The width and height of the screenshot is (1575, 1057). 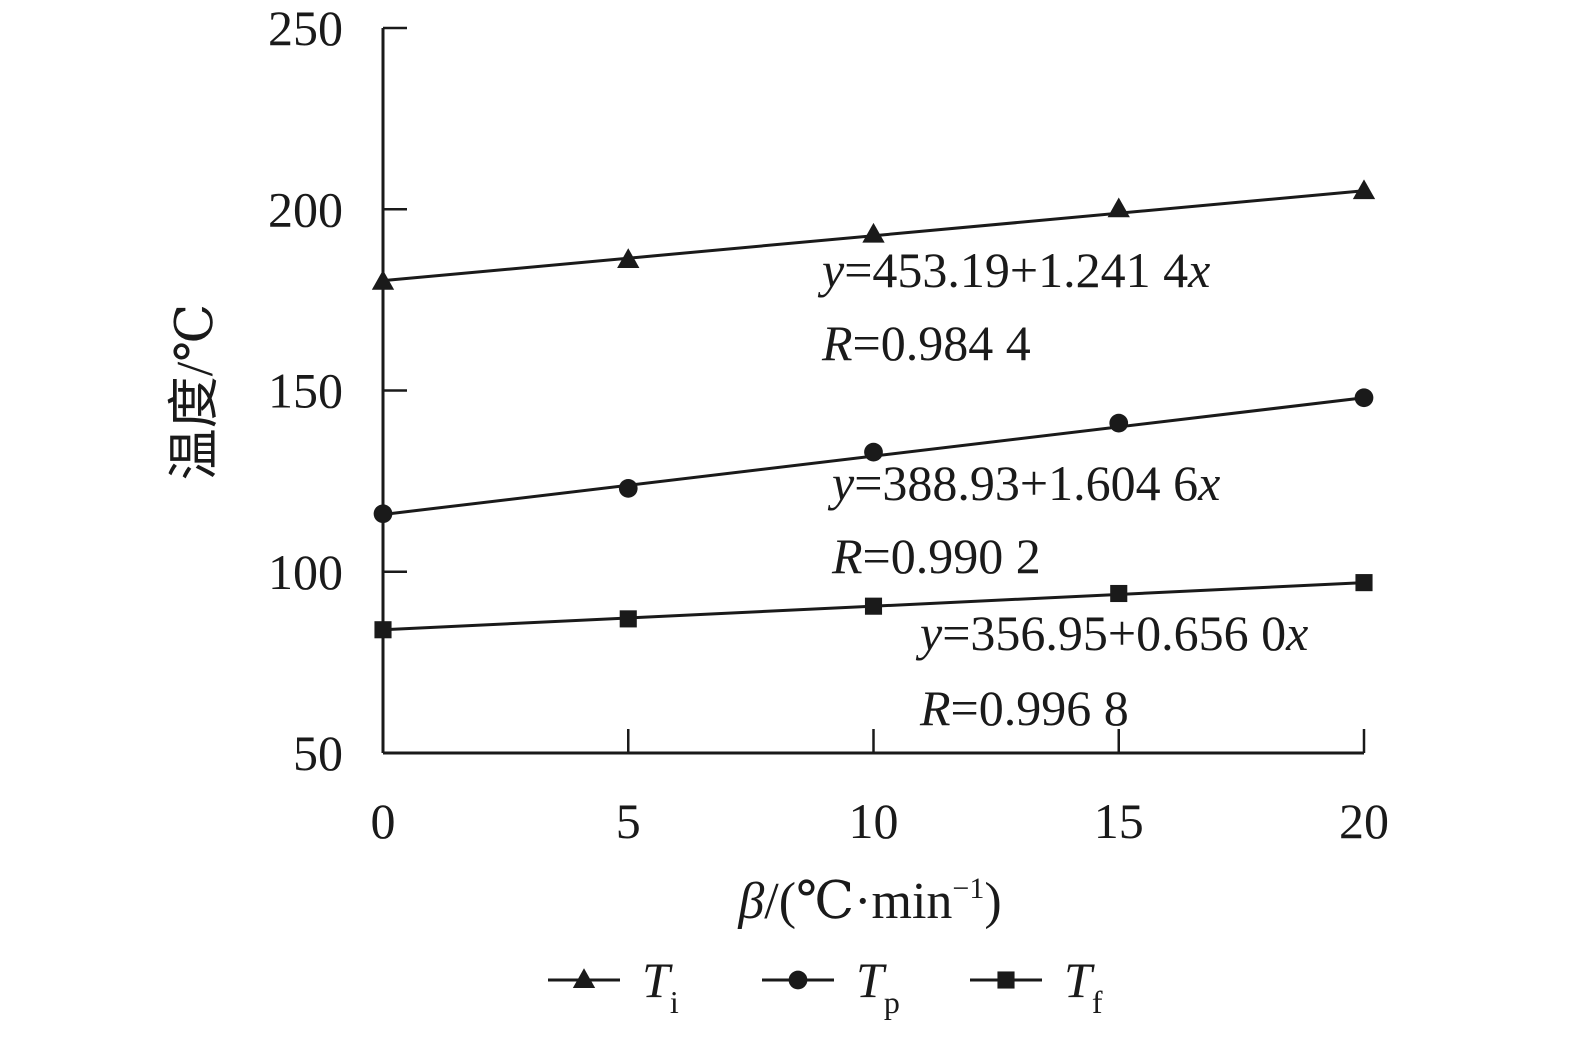 What do you see at coordinates (798, 980) in the screenshot?
I see `legend-marker-circle` at bounding box center [798, 980].